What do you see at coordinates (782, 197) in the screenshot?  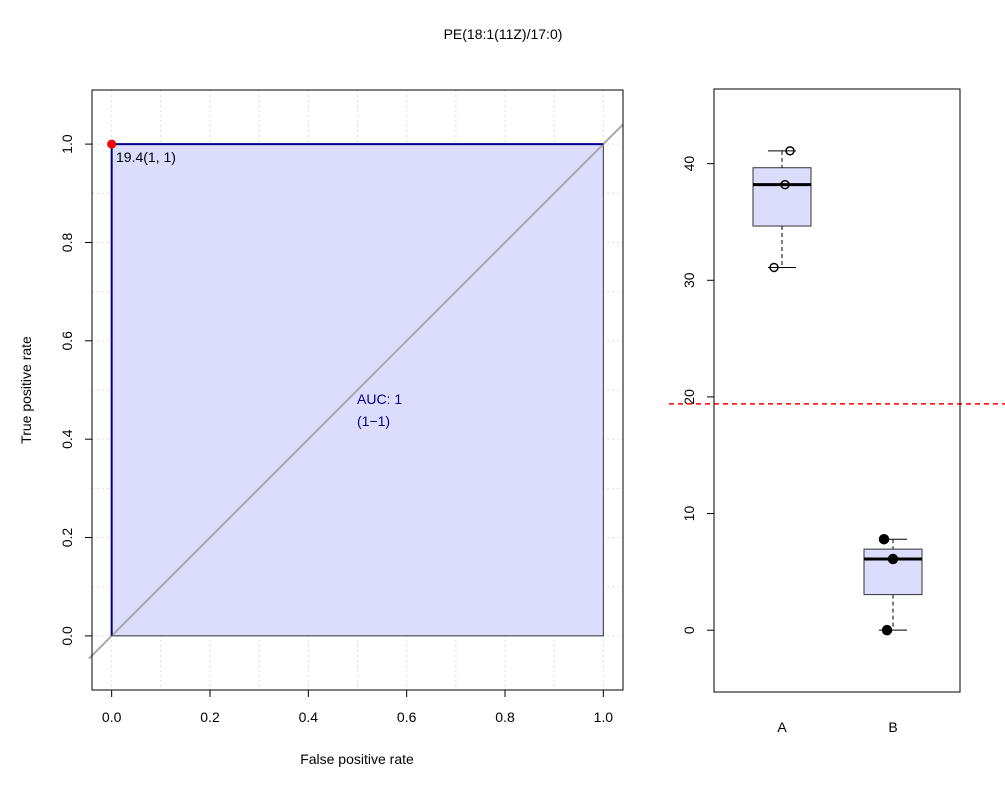 I see `box-A` at bounding box center [782, 197].